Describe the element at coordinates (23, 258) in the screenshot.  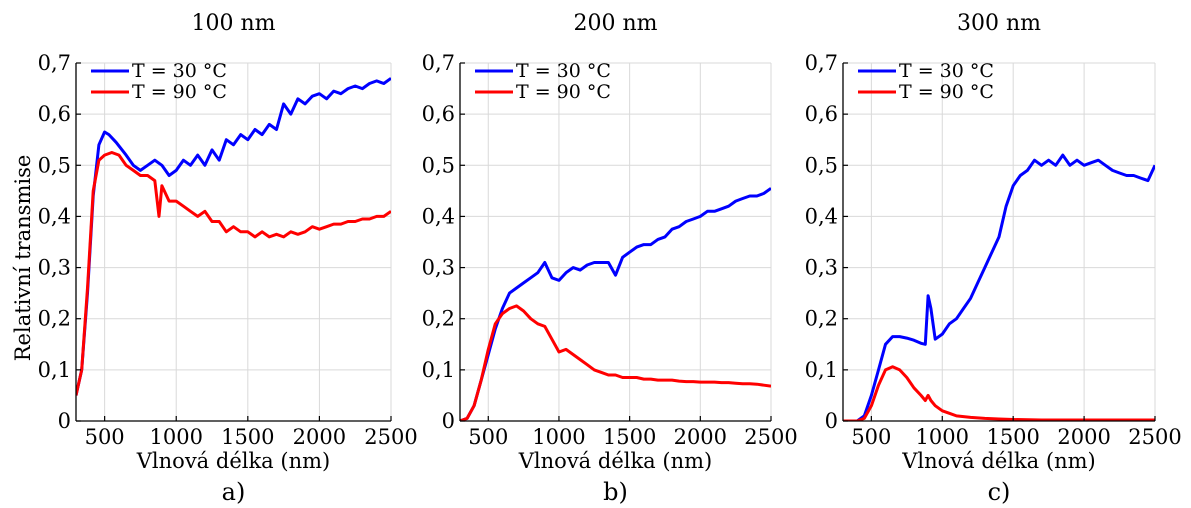
I see `y-axis-label: Relativní transmise` at that location.